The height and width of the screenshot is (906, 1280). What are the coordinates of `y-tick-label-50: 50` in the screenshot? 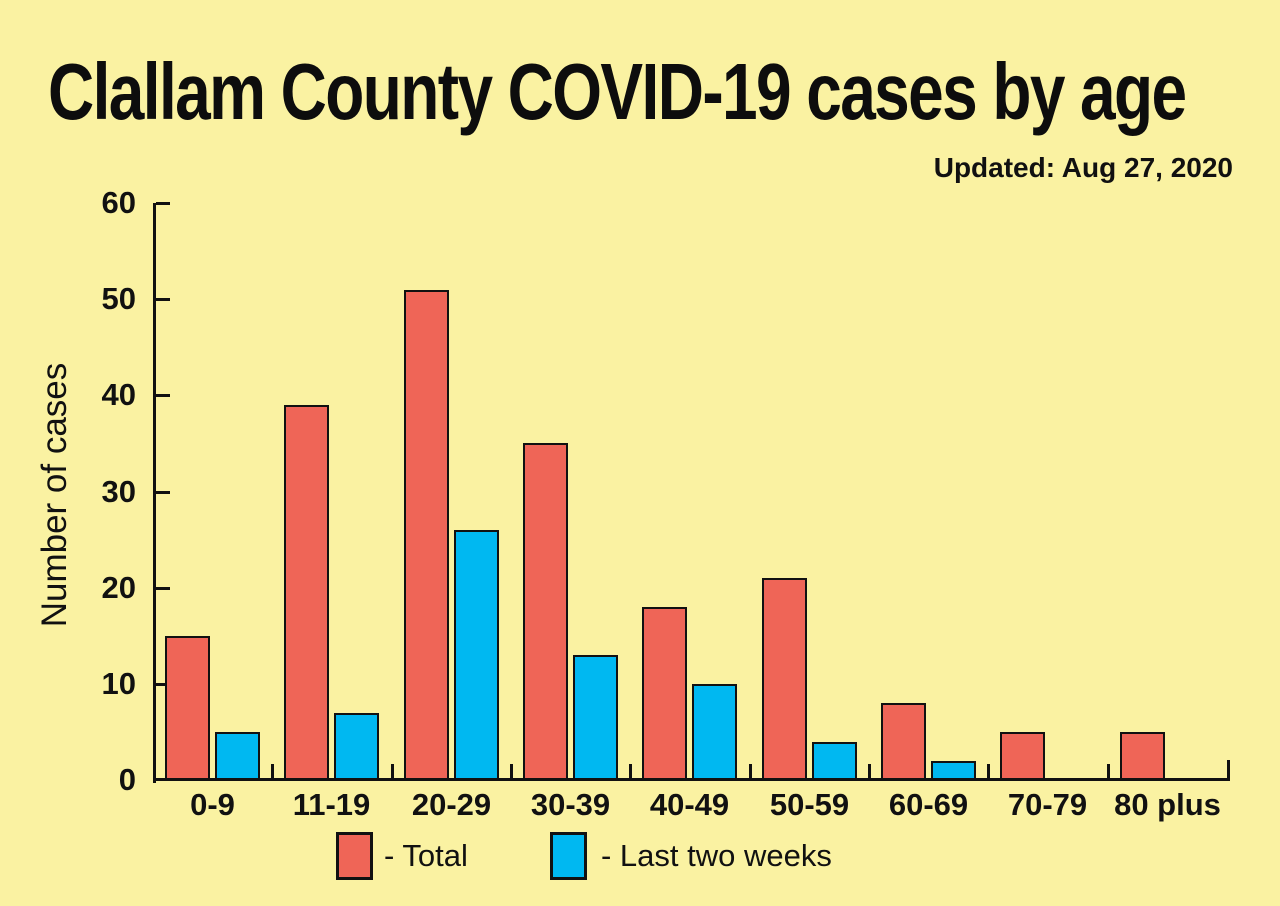 It's located at (118, 298).